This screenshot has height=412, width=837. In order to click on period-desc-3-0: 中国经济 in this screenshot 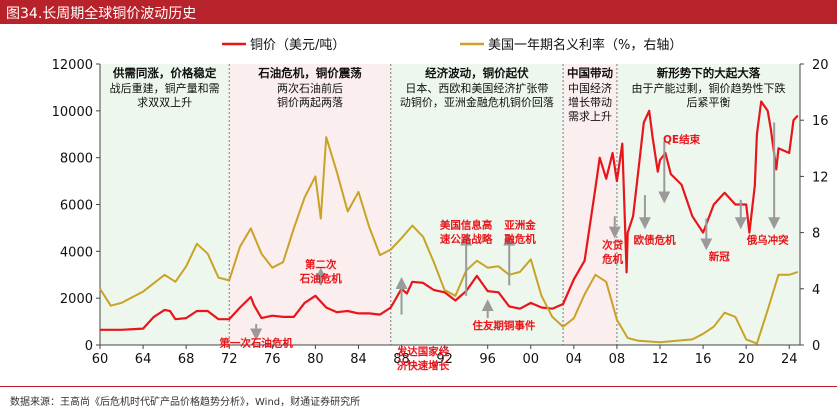, I will do `click(590, 88)`.